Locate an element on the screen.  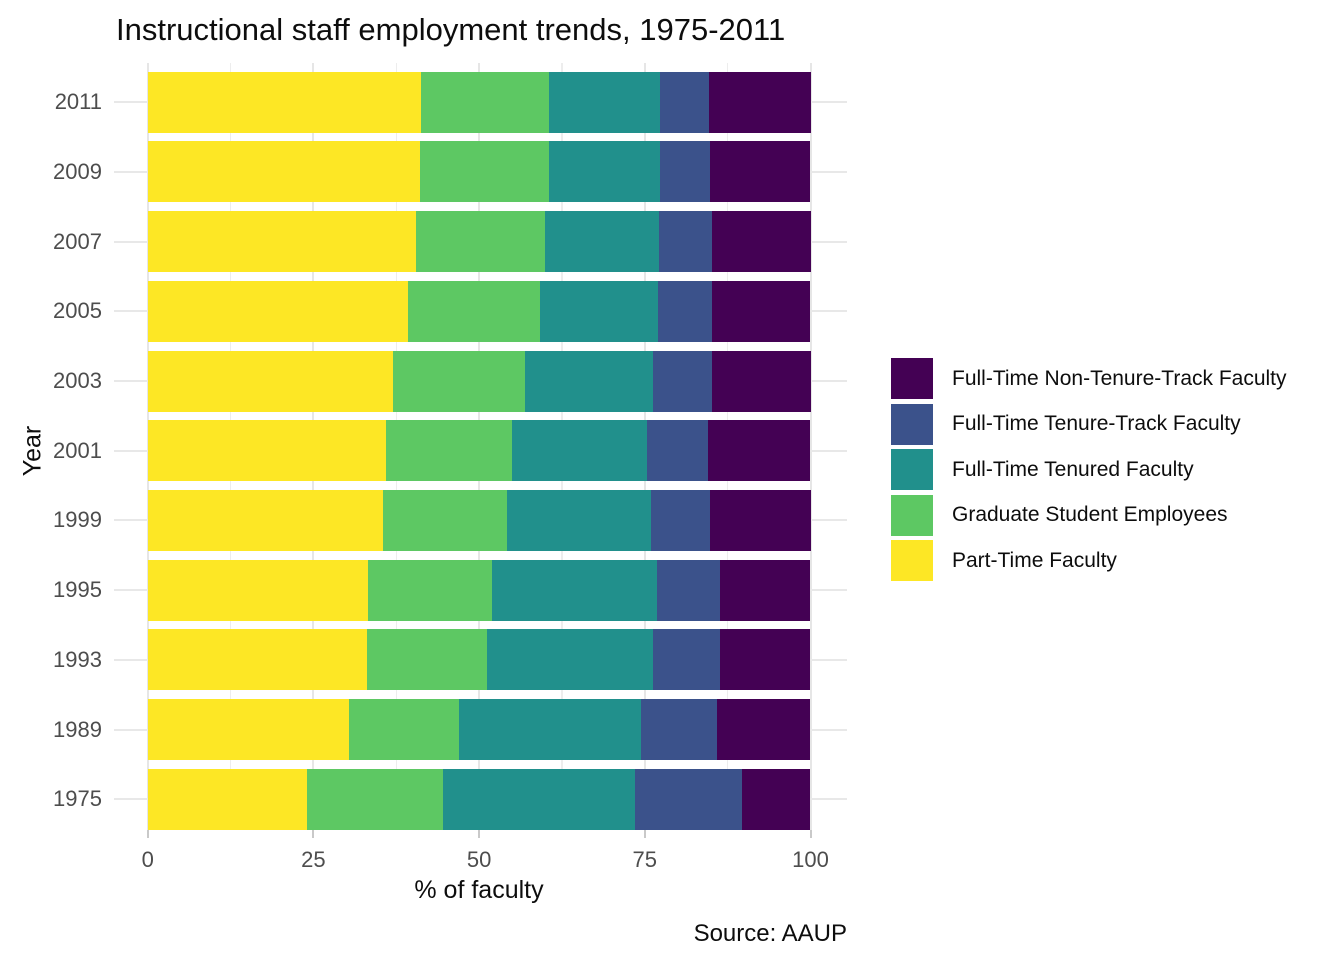
y-tick-label: 1993 is located at coordinates (77, 659).